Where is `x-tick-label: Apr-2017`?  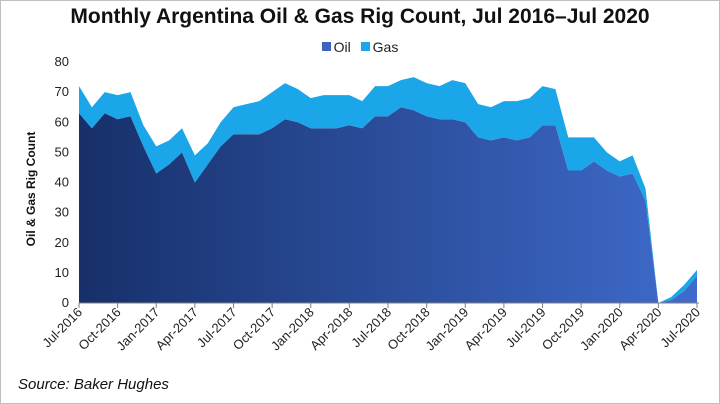 x-tick-label: Apr-2017 is located at coordinates (177, 329).